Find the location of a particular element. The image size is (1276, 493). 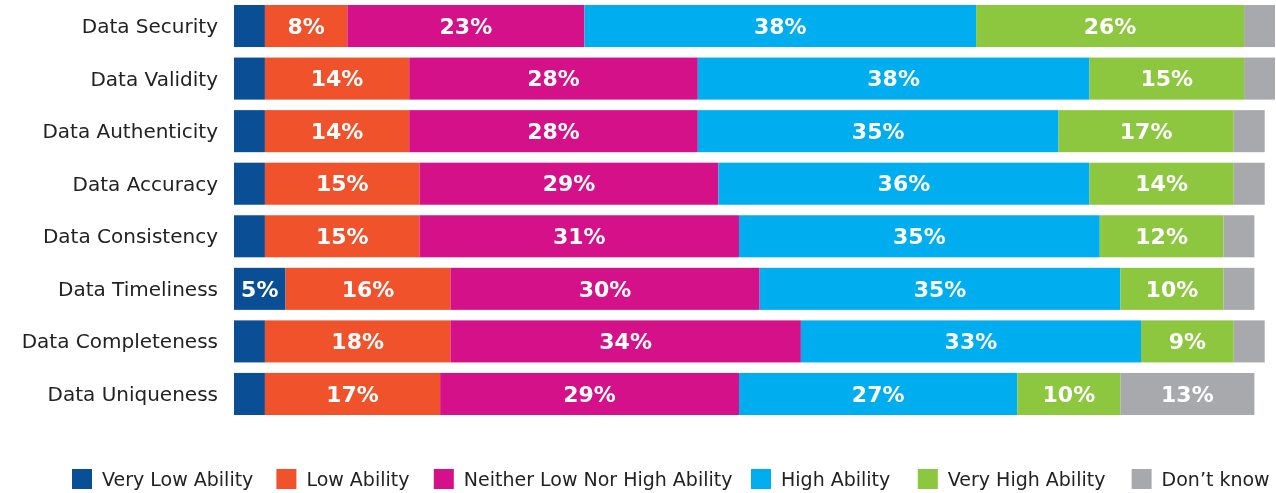

legend-label: Don’t know is located at coordinates (1215, 478).